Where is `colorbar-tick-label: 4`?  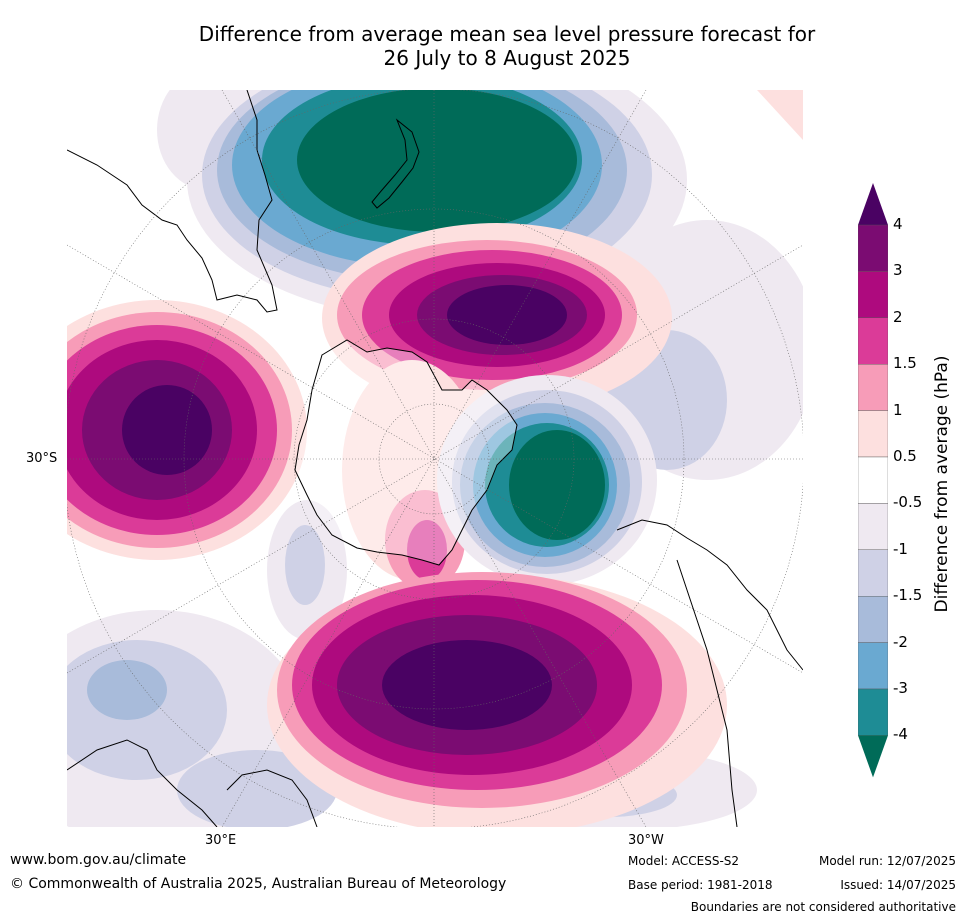
colorbar-tick-label: 4 is located at coordinates (898, 224).